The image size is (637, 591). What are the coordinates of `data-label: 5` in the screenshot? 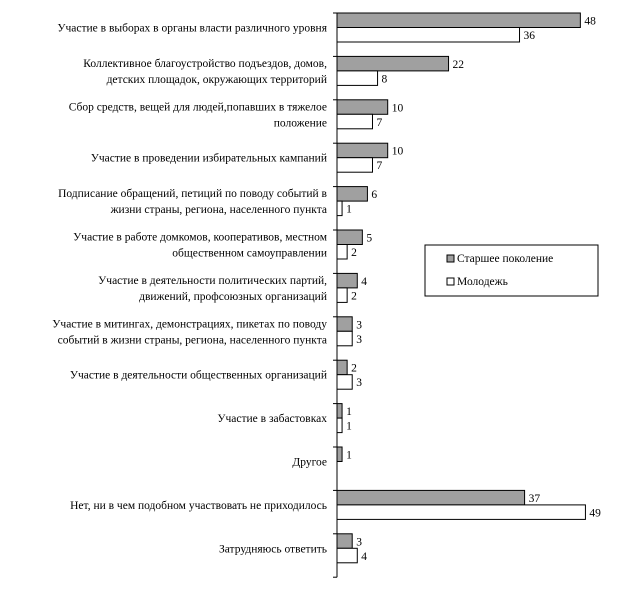 It's located at (369, 239).